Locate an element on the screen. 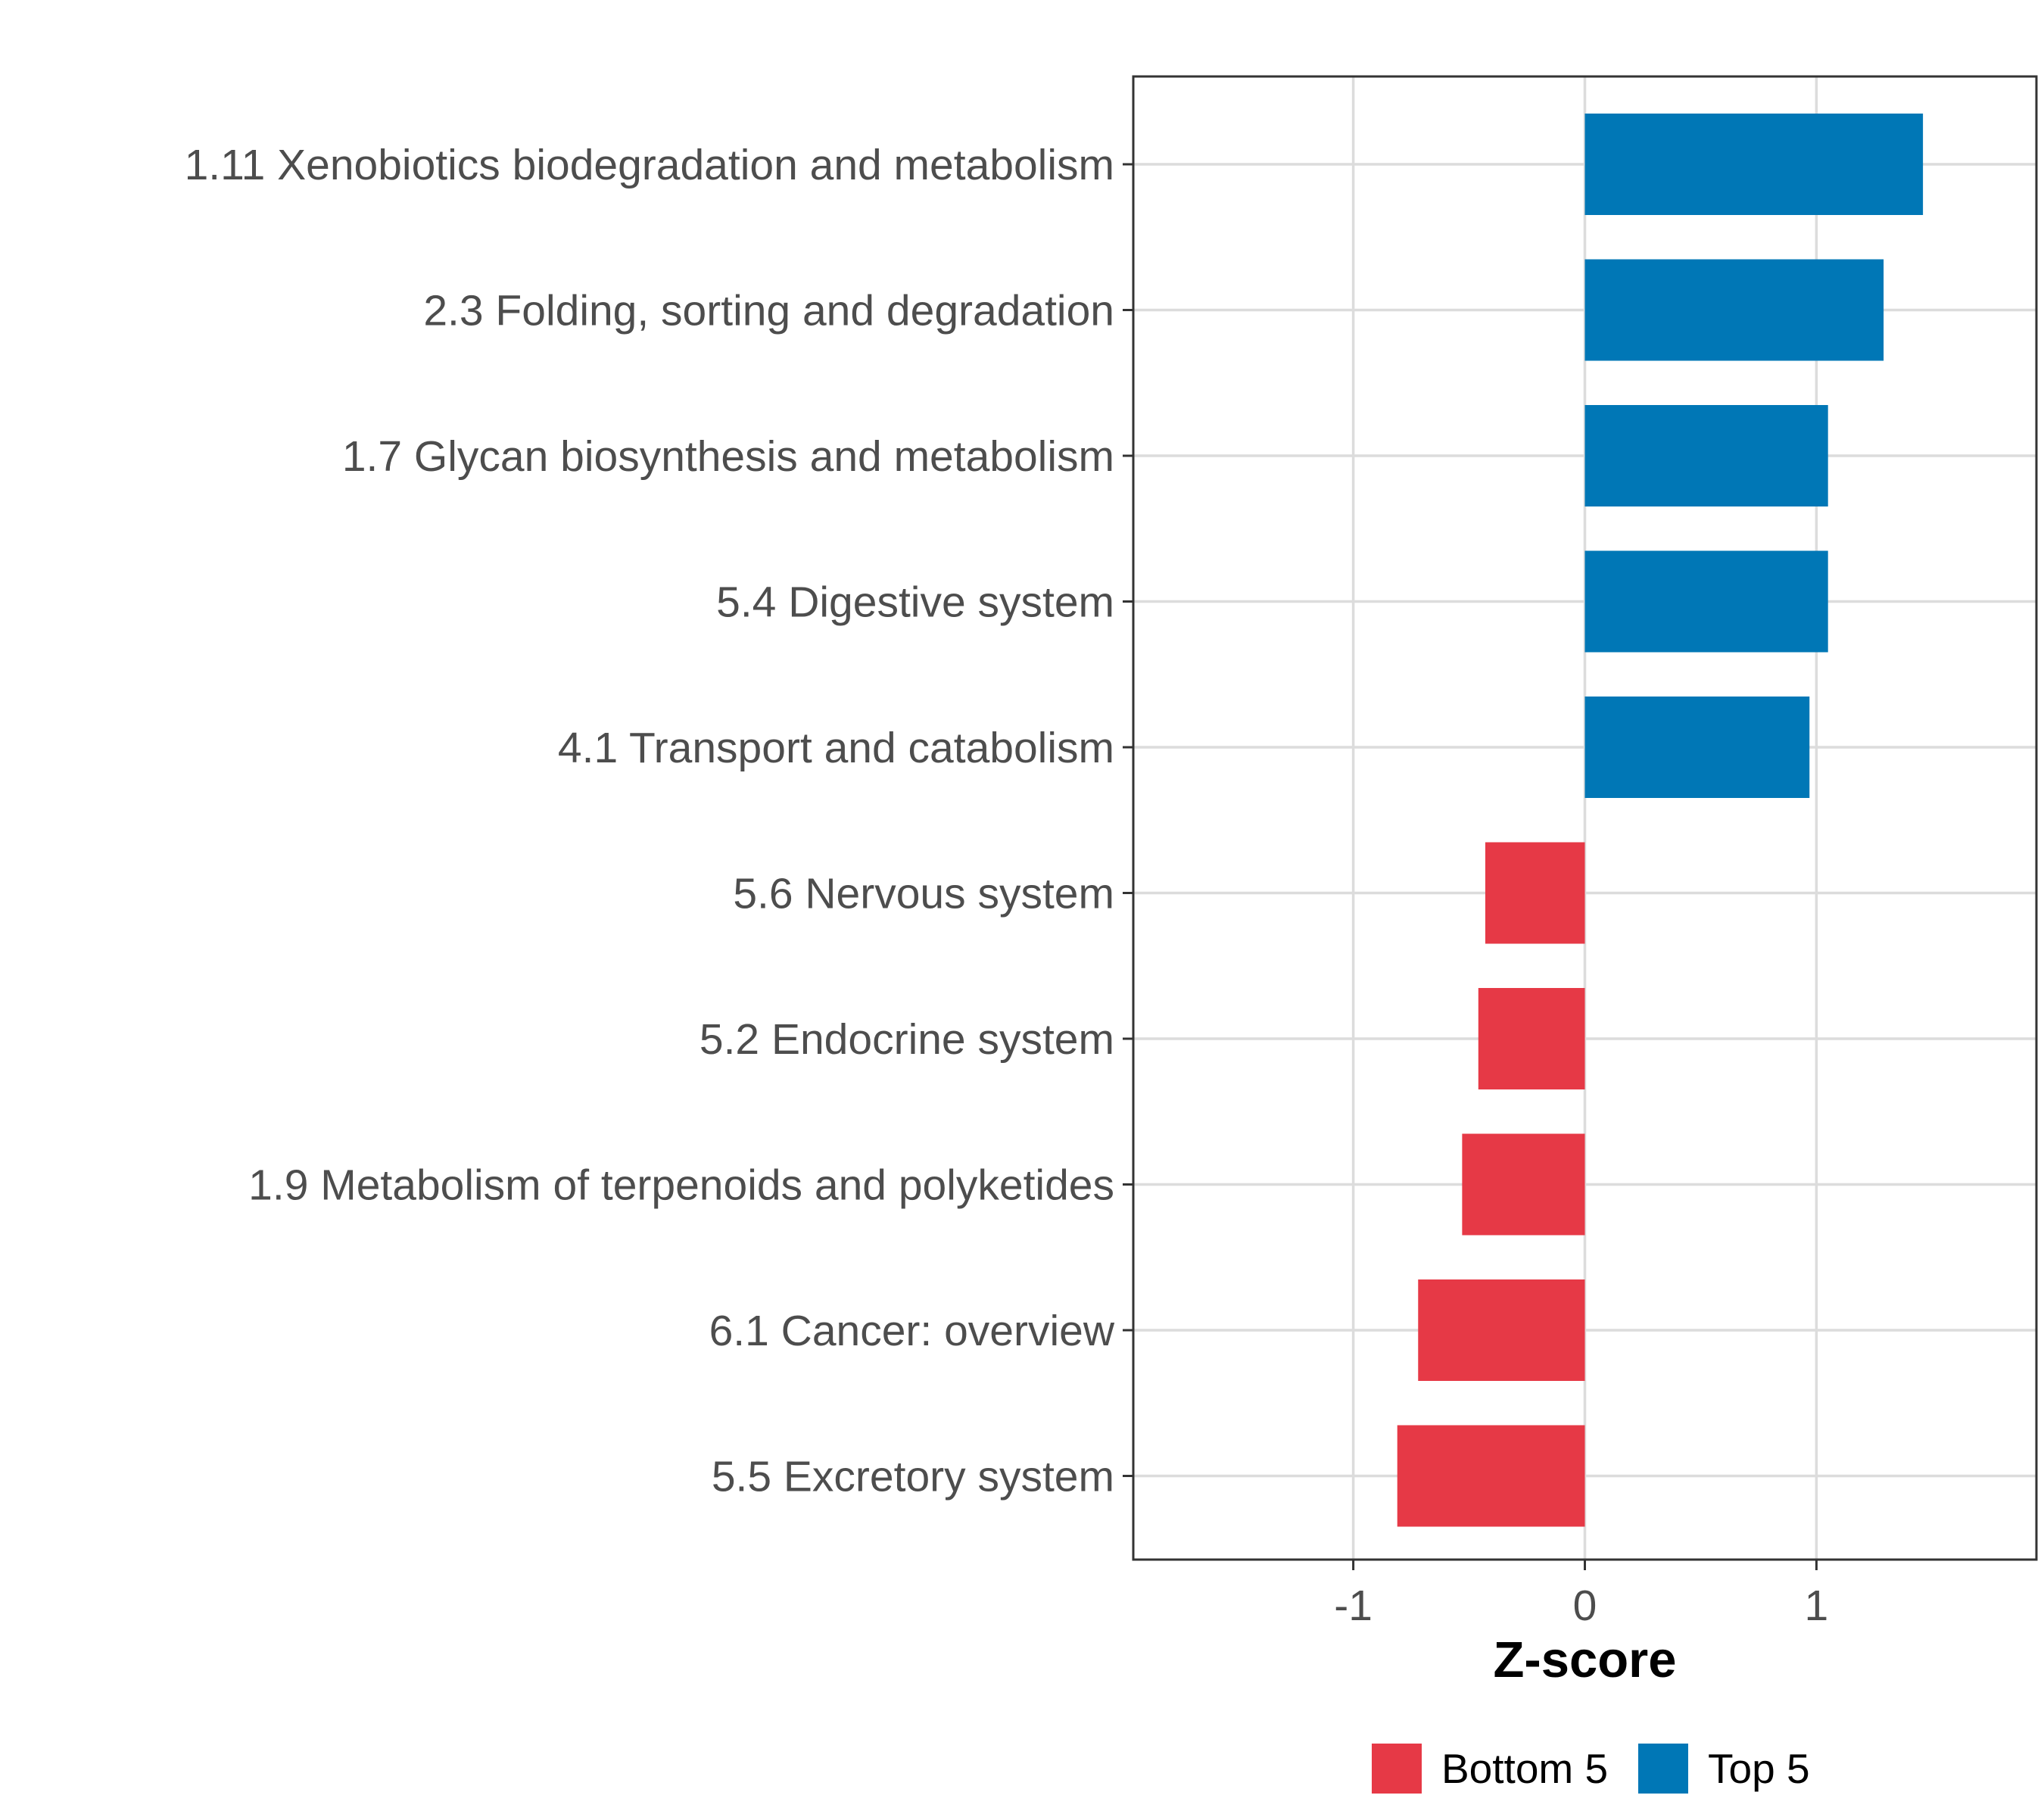  category-label: 5.4 Digestive system is located at coordinates (915, 602).